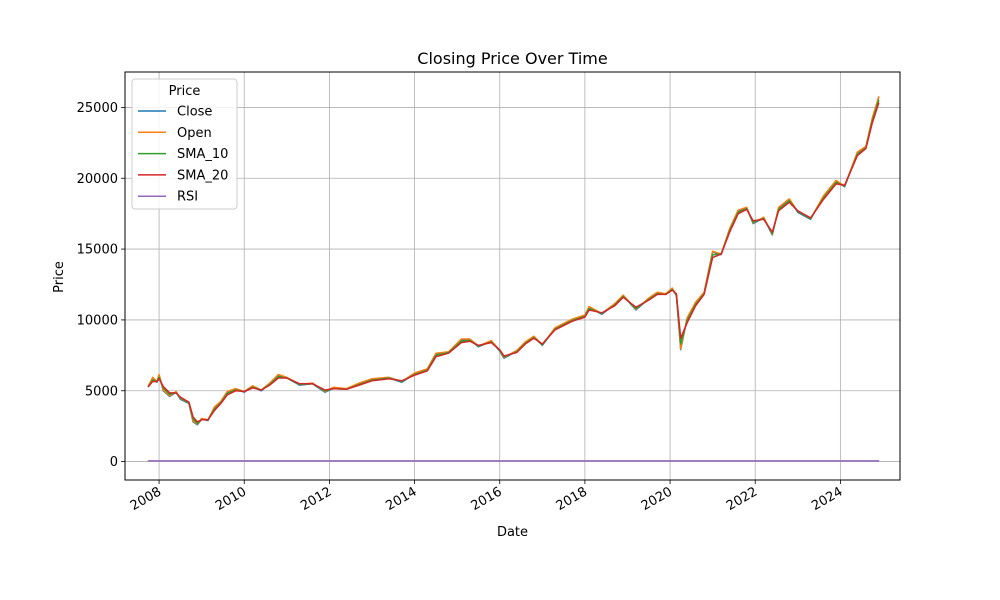  What do you see at coordinates (194, 133) in the screenshot?
I see `legend-label-open: Open` at bounding box center [194, 133].